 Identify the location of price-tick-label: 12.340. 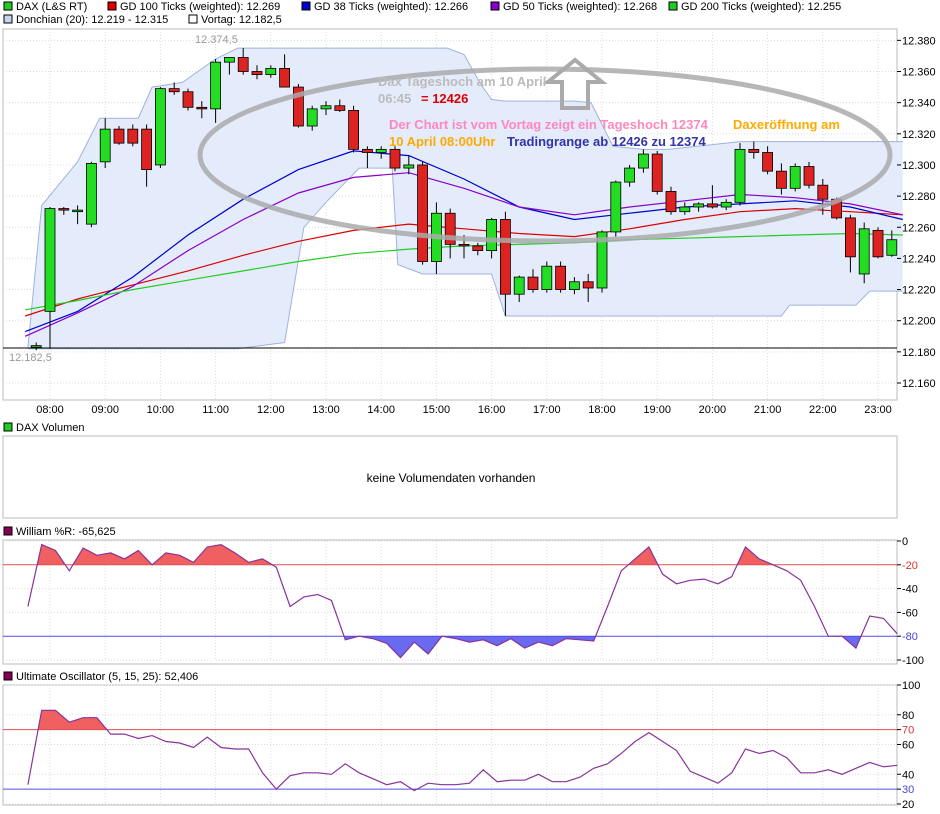
(919, 104).